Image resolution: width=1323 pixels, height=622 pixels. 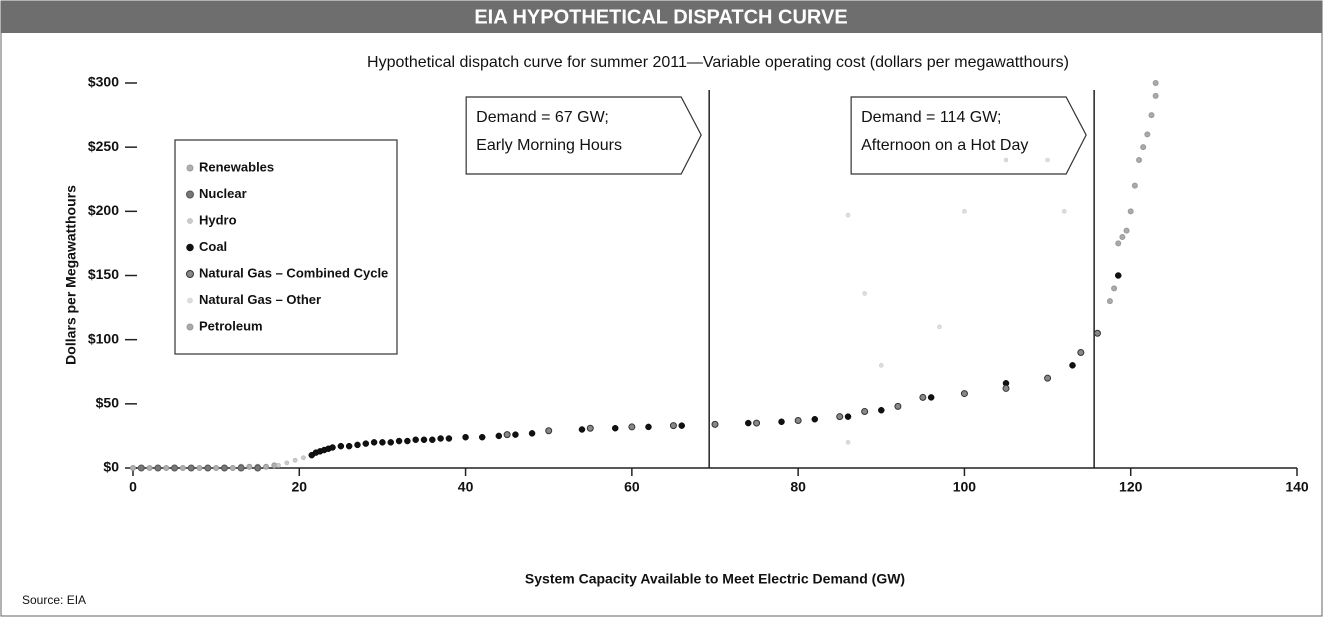 What do you see at coordinates (798, 487) in the screenshot?
I see `x-tick-label: 80` at bounding box center [798, 487].